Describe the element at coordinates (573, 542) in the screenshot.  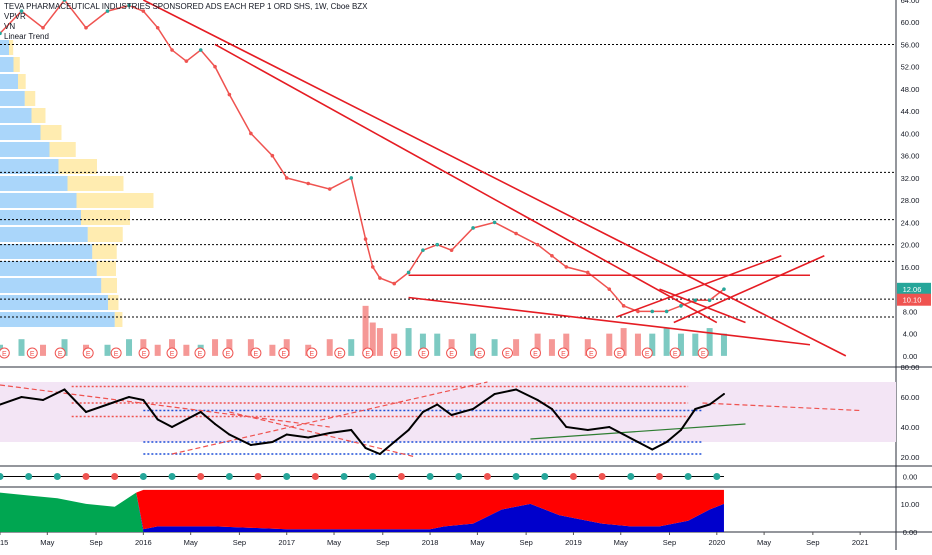
I see `x-axis-tick-label: 2019` at that location.